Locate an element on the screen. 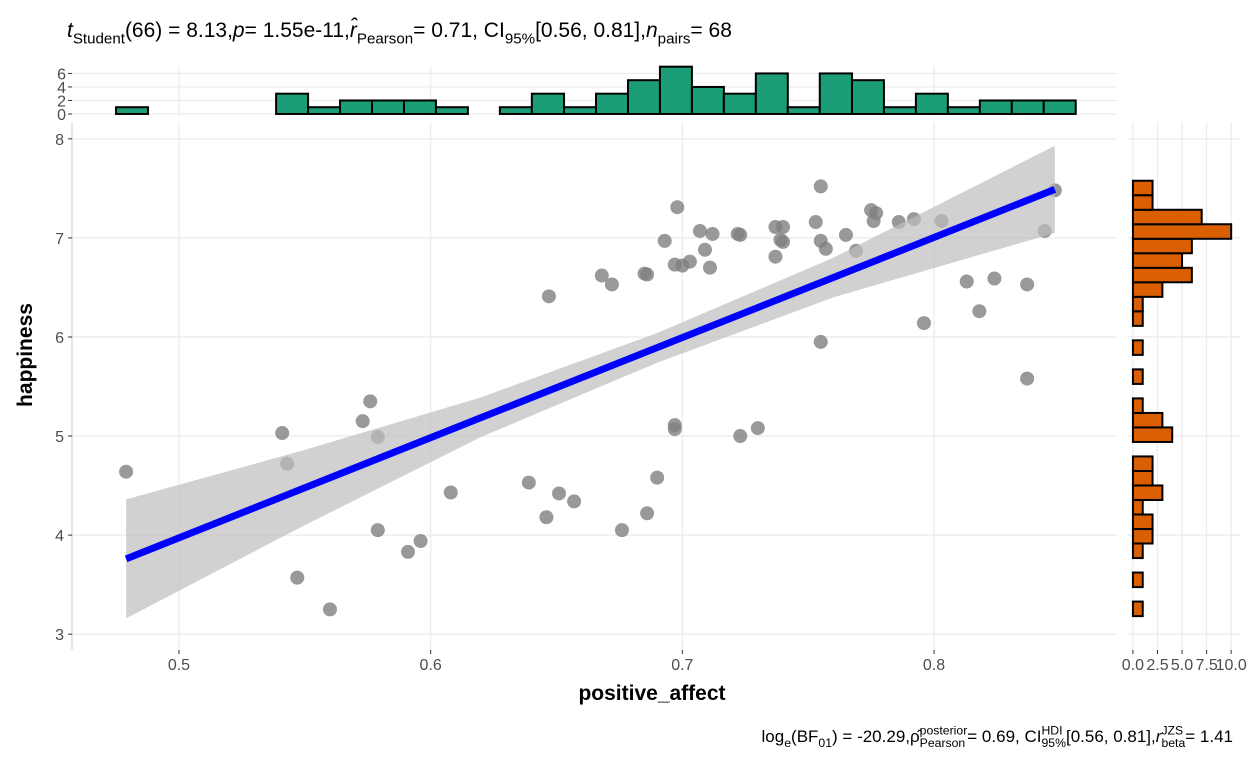  text-part: r̂ is located at coordinates (354, 30).